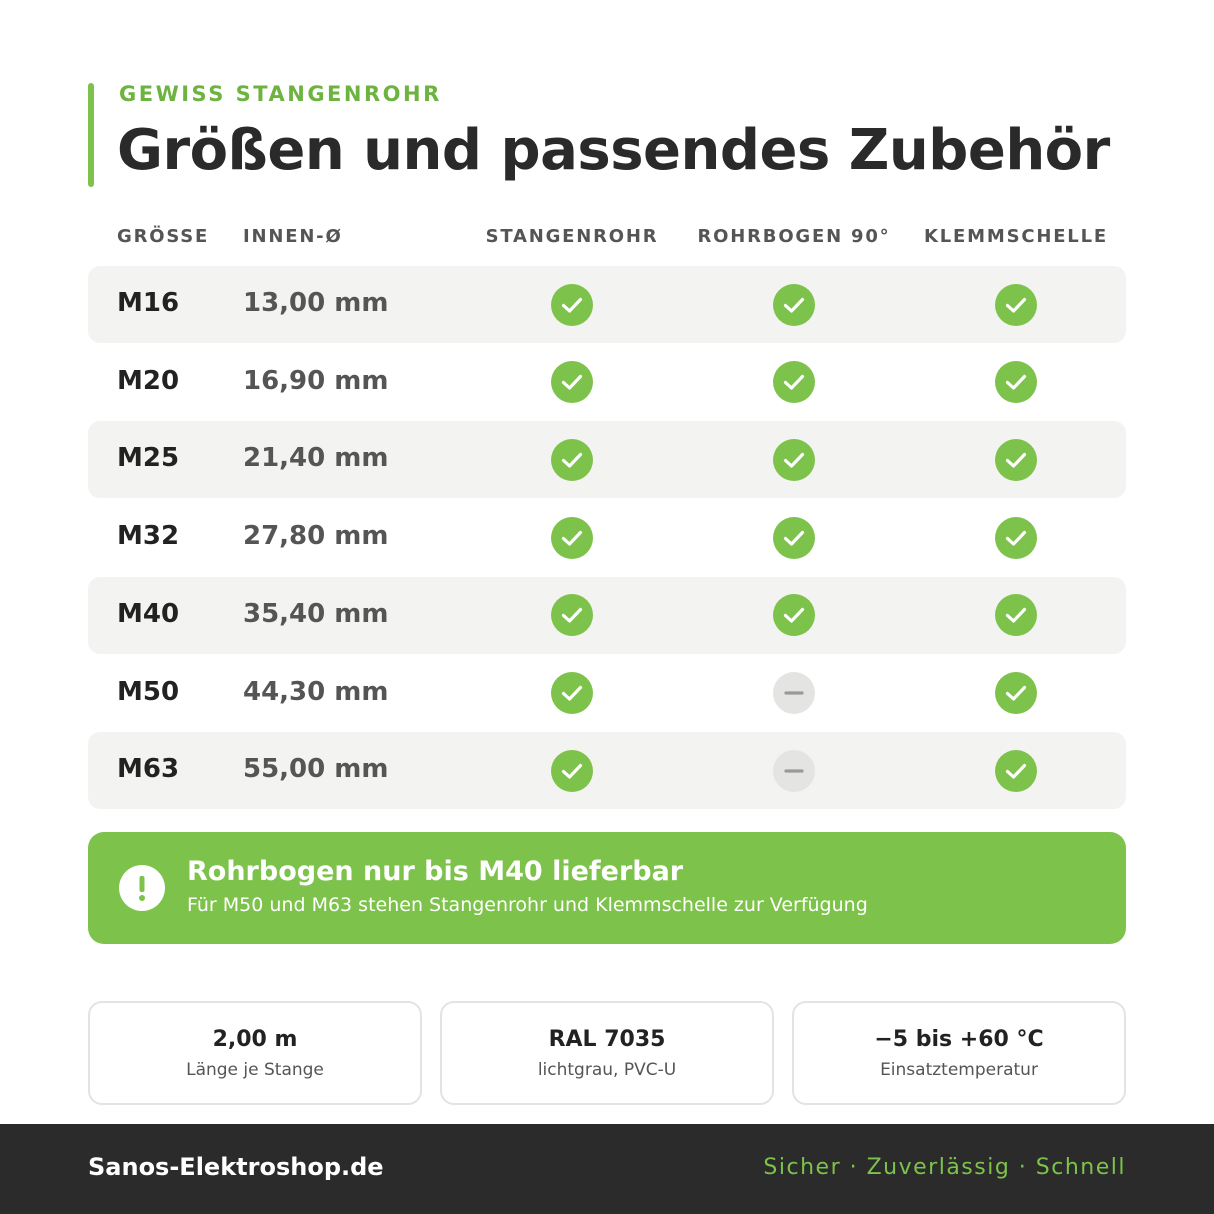 The width and height of the screenshot is (1214, 1214). I want to click on size-cell: M32, so click(148, 536).